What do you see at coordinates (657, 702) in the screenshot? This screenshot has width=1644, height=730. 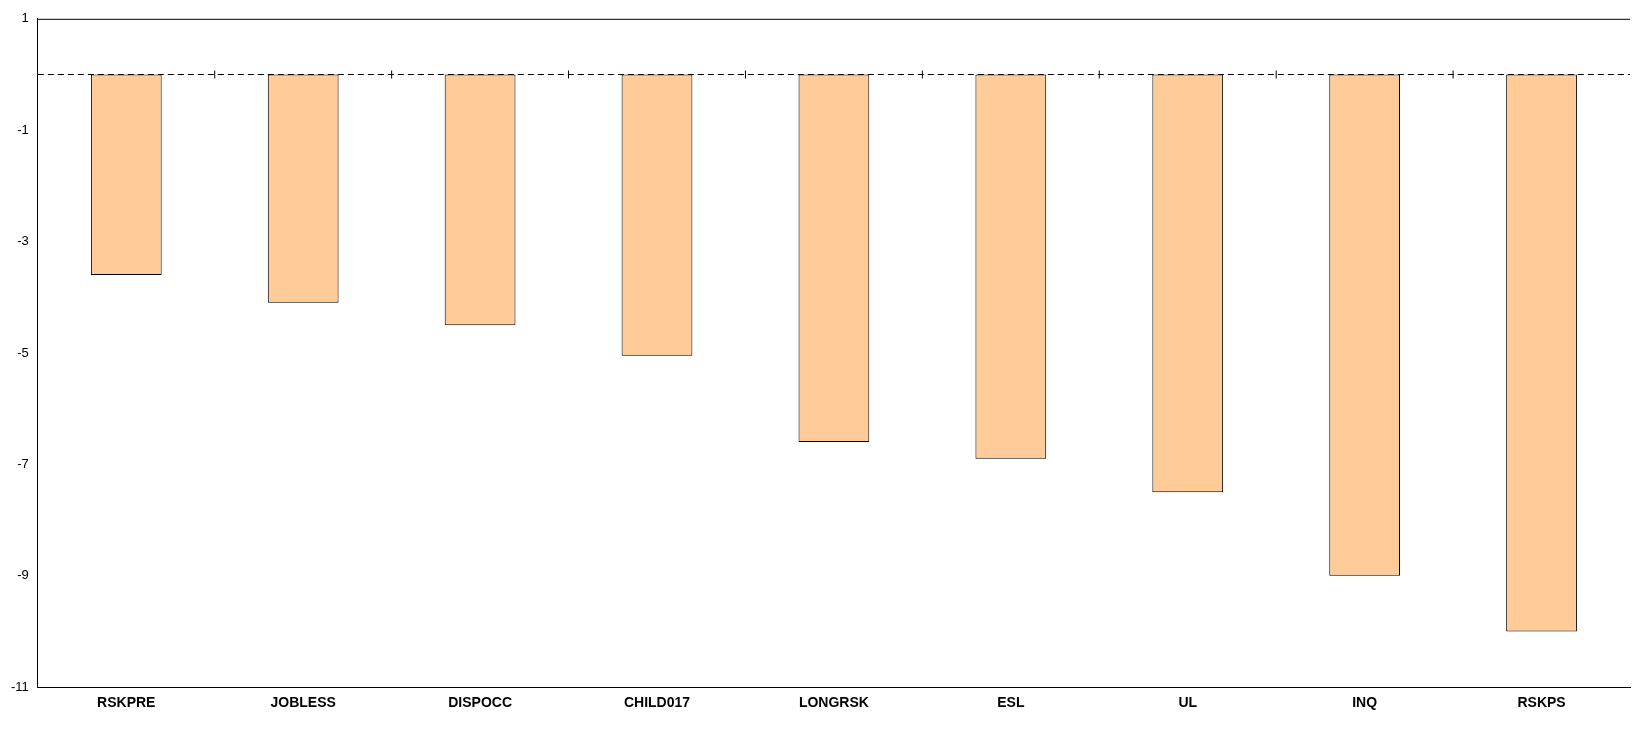 I see `x-tick-label: CHILD017` at bounding box center [657, 702].